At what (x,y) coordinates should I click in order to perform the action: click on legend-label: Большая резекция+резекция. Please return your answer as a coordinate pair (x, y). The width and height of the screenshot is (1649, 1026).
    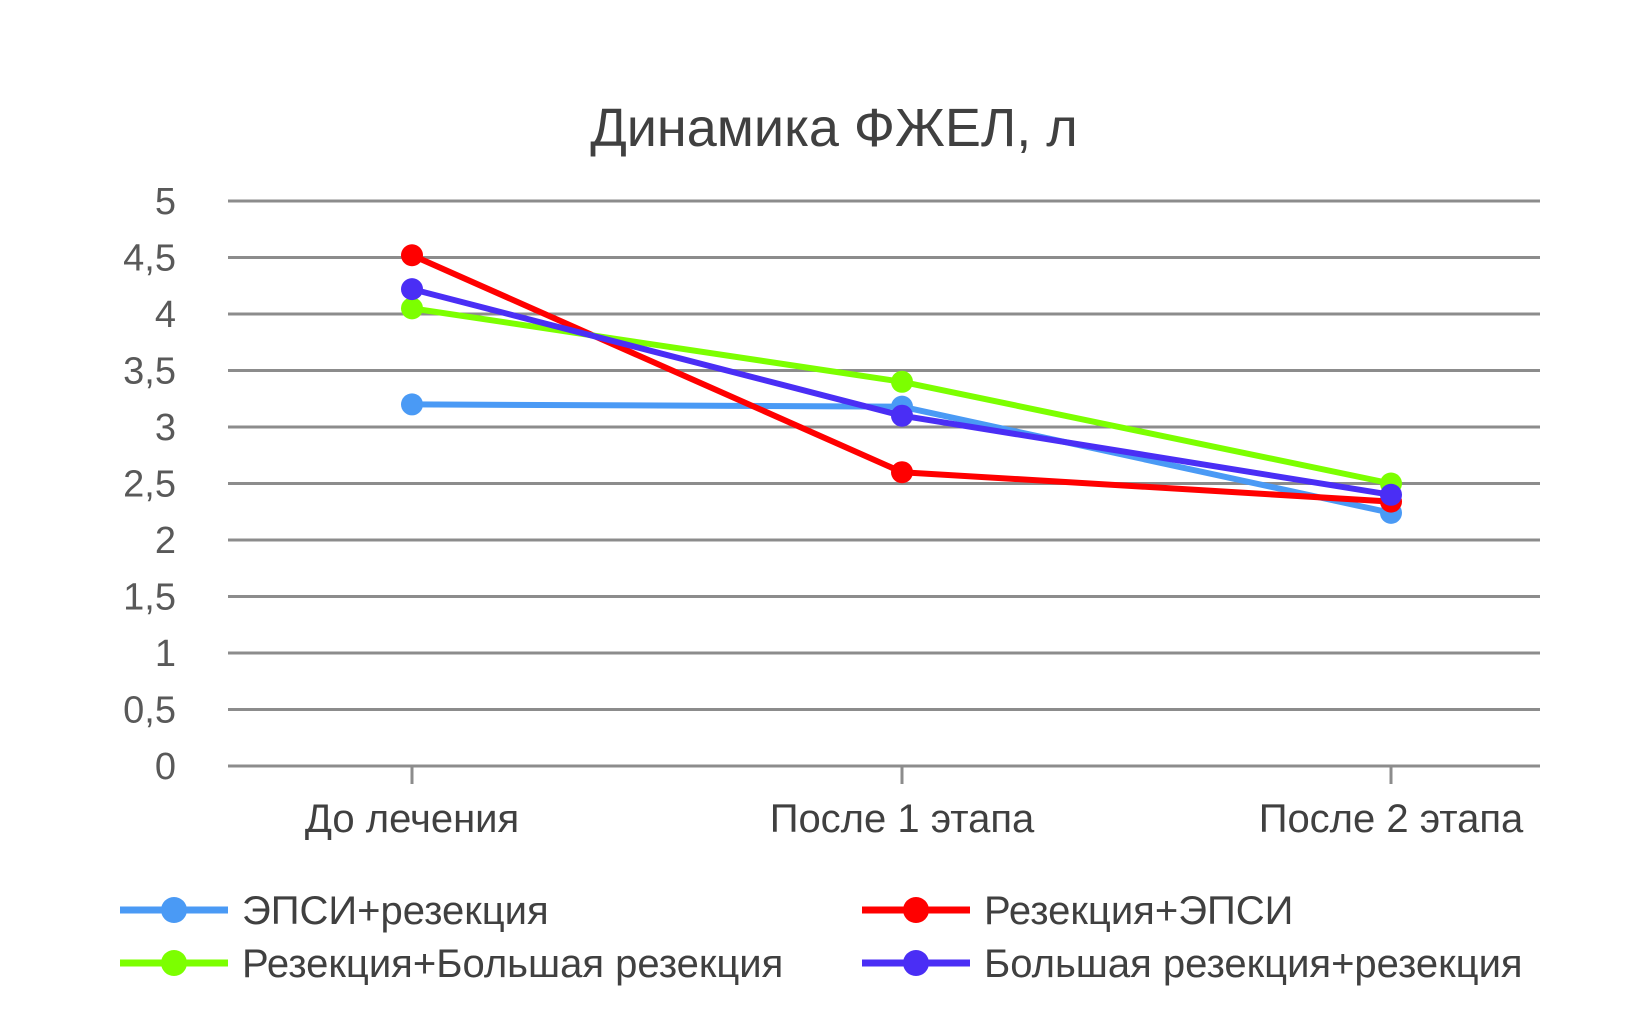
    Looking at the image, I should click on (1253, 964).